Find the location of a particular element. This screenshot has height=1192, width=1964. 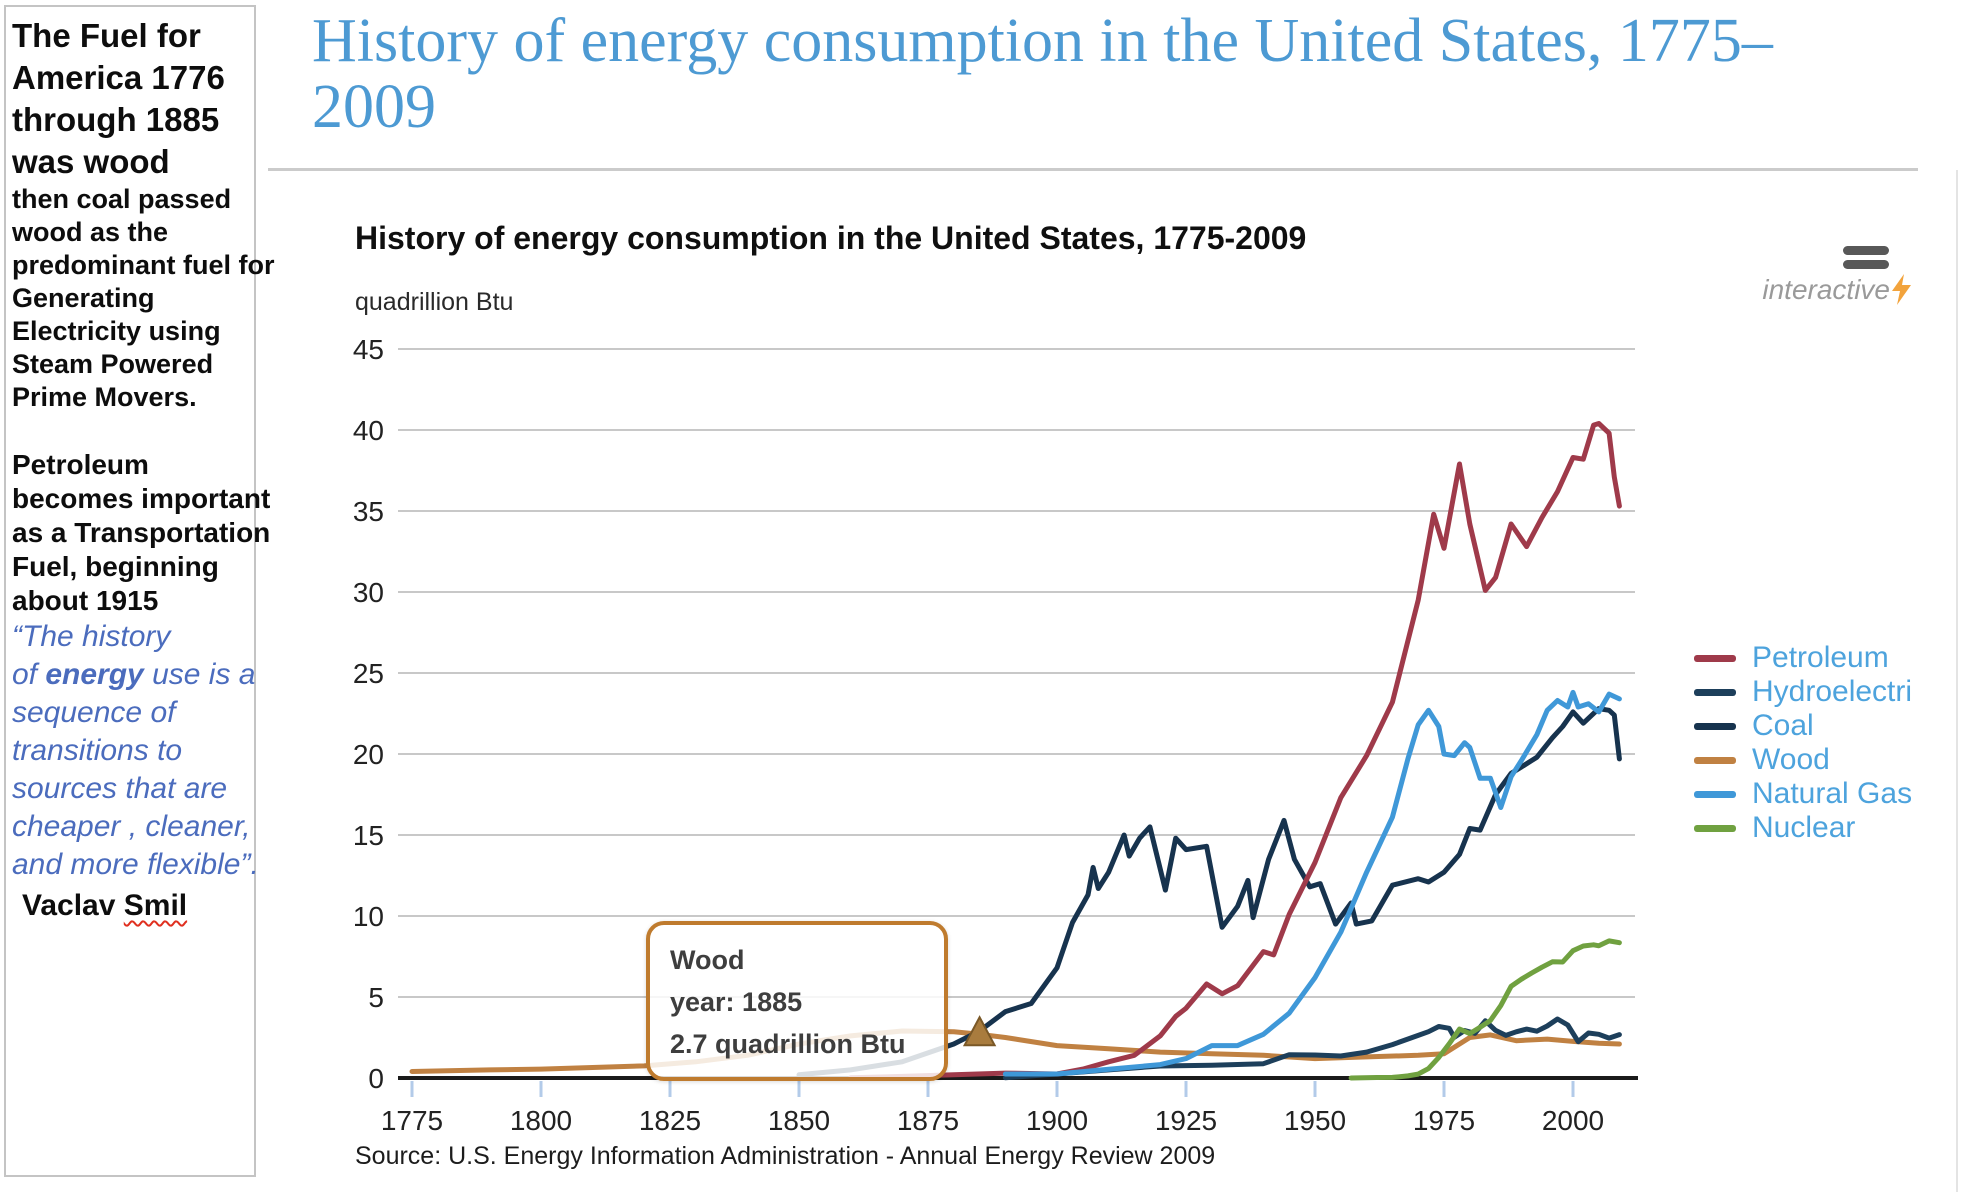

quote-pre: “The history of is located at coordinates (91, 655).